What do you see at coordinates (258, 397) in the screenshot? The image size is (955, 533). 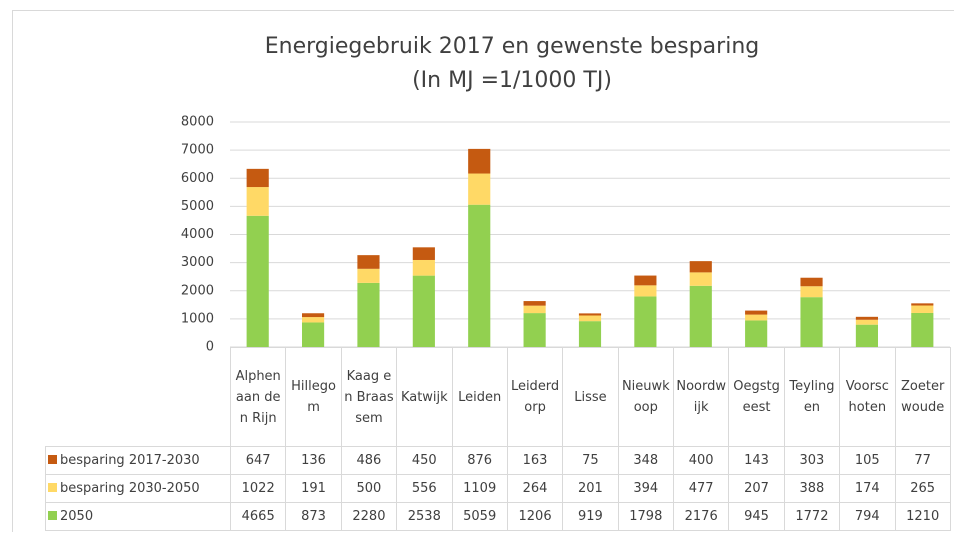 I see `category-label: Alphen aan den Rijn` at bounding box center [258, 397].